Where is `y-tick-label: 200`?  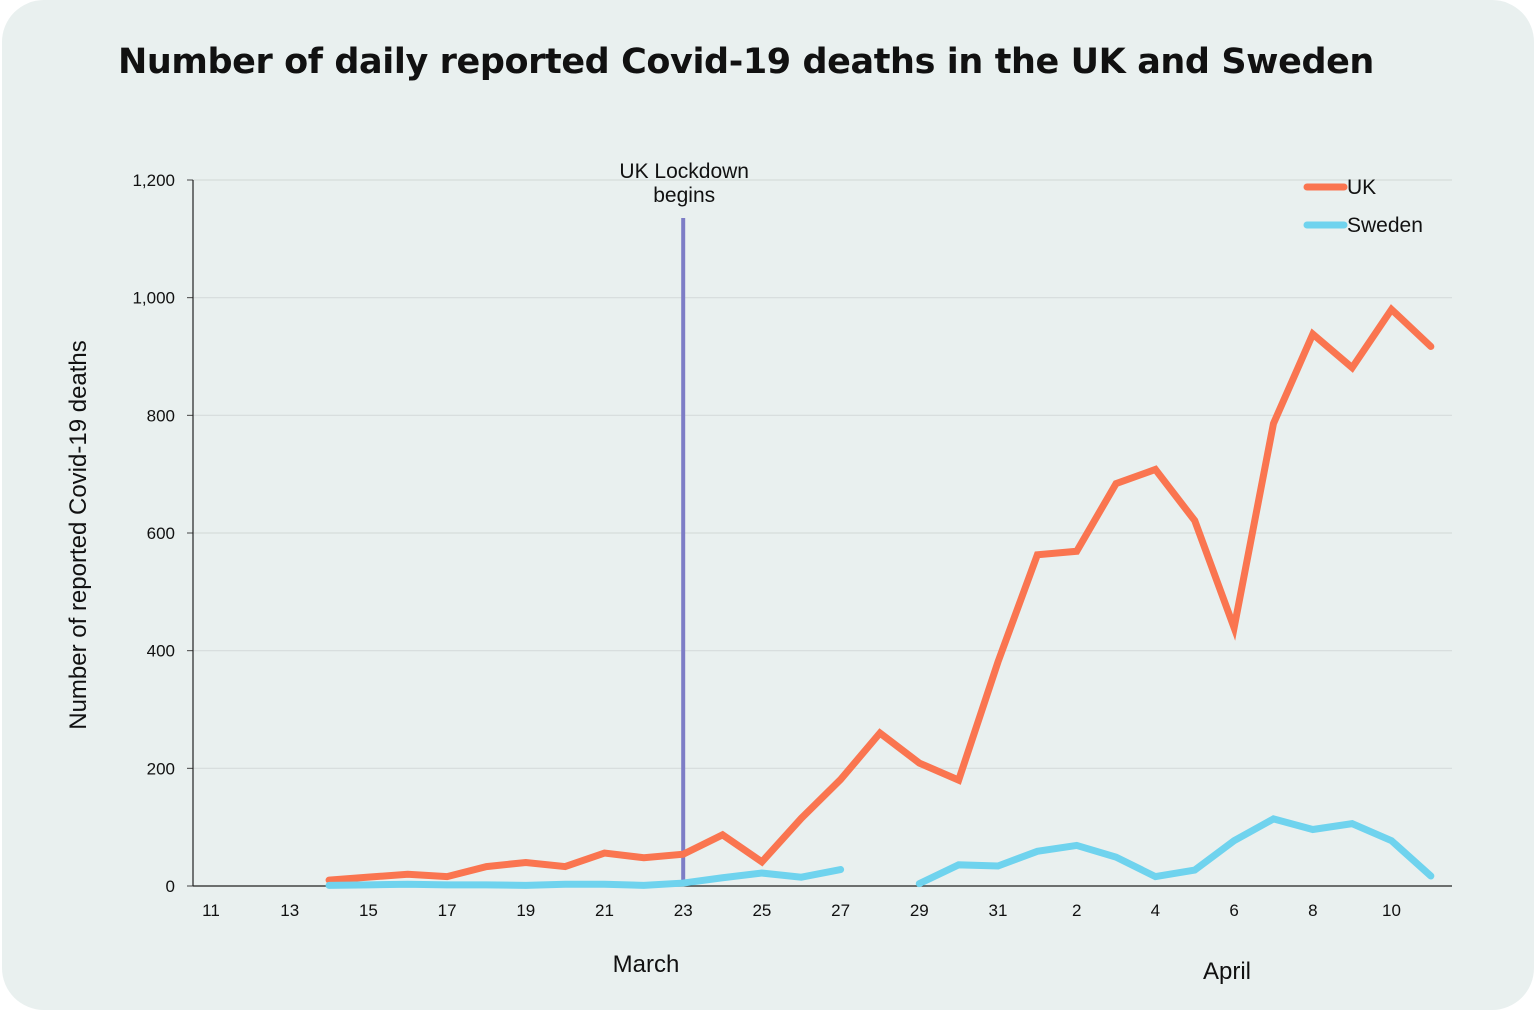
y-tick-label: 200 is located at coordinates (161, 768).